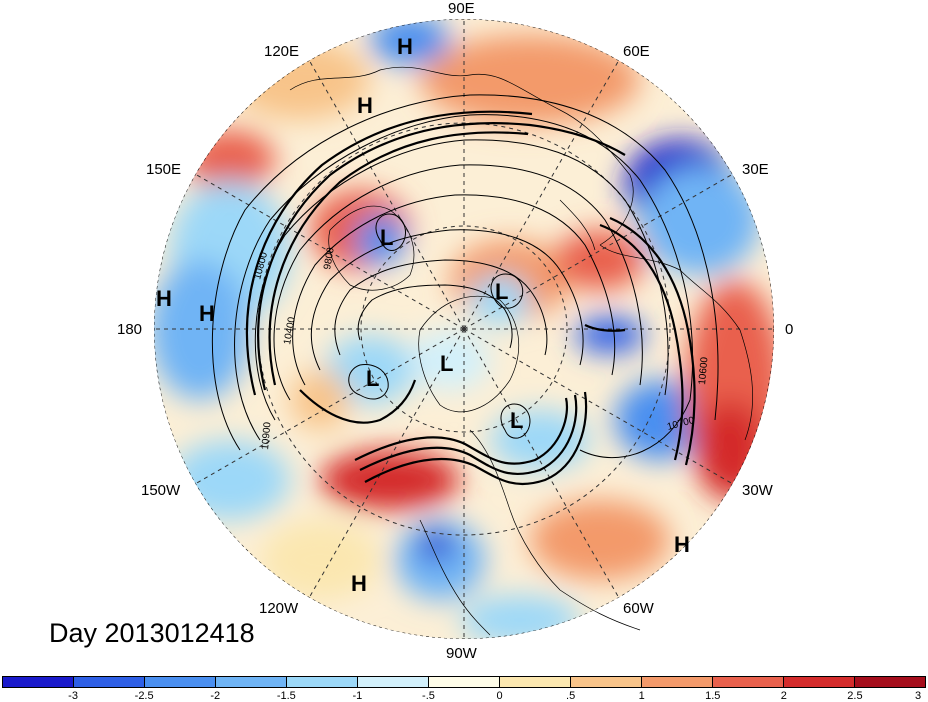 The height and width of the screenshot is (702, 928). I want to click on contour-label: 10900, so click(266, 435).